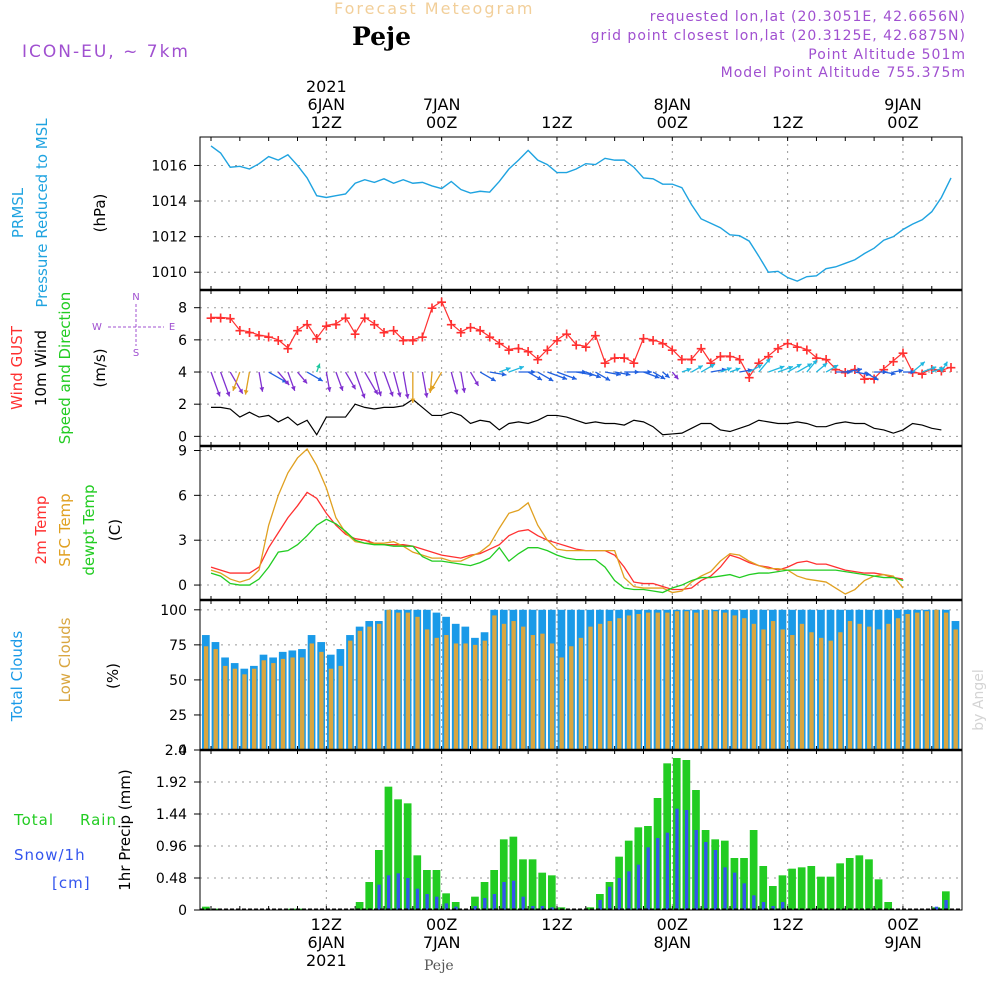  Describe the element at coordinates (171, 783) in the screenshot. I see `y-tick-label: 1.92` at that location.